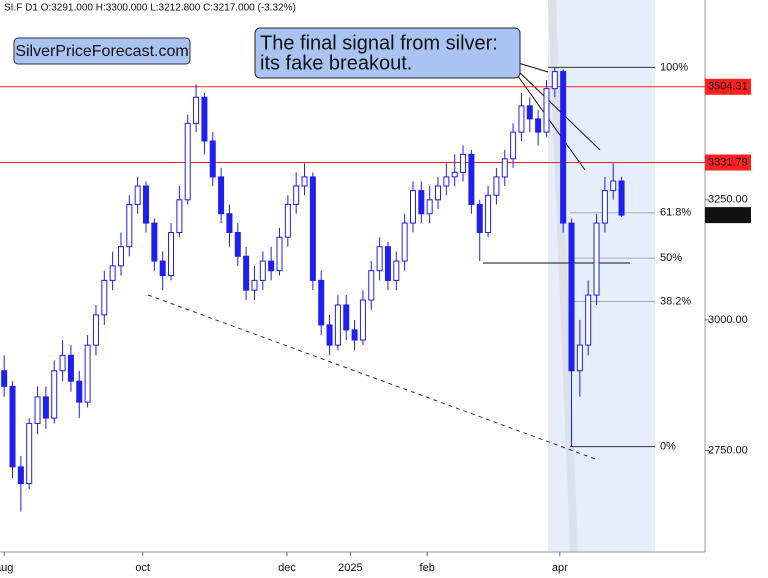 The height and width of the screenshot is (578, 768). I want to click on price-tag, so click(728, 86).